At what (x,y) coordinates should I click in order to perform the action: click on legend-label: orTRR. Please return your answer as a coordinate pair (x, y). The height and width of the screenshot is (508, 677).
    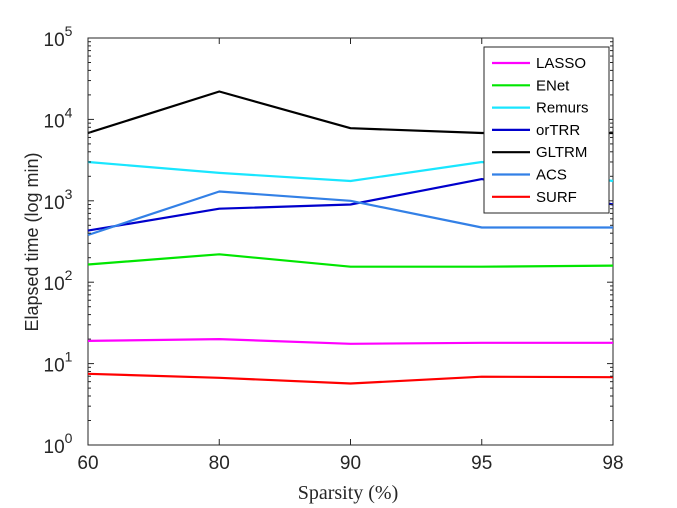
    Looking at the image, I should click on (558, 130).